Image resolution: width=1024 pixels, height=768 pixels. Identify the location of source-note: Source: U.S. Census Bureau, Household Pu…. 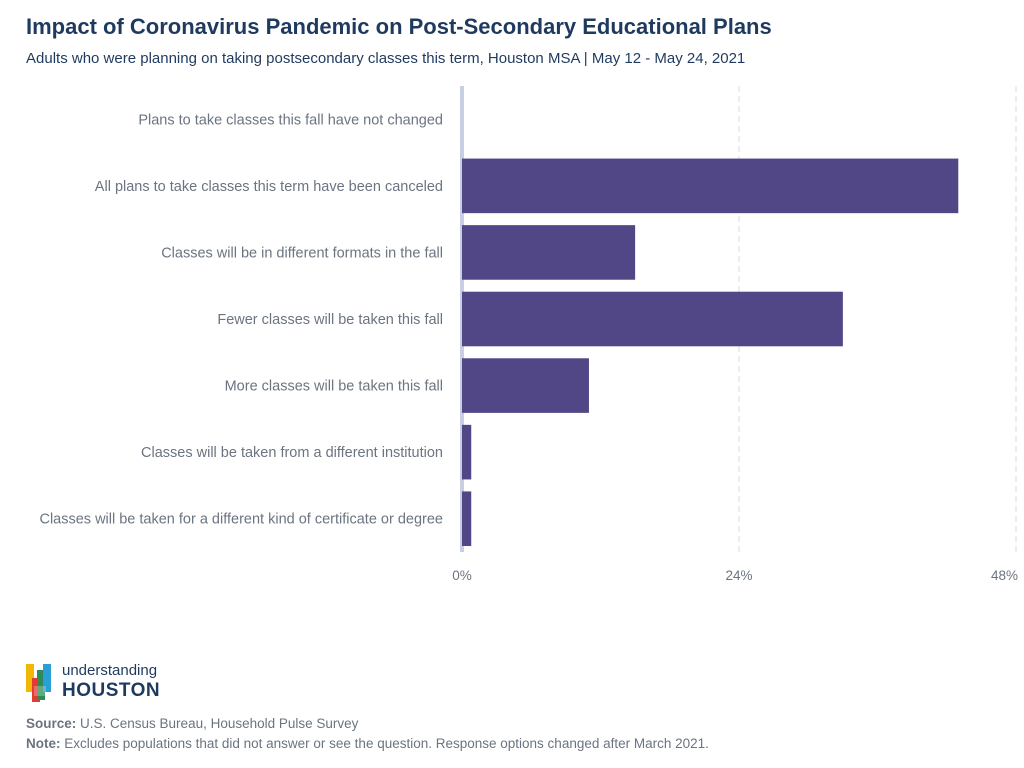
(192, 723).